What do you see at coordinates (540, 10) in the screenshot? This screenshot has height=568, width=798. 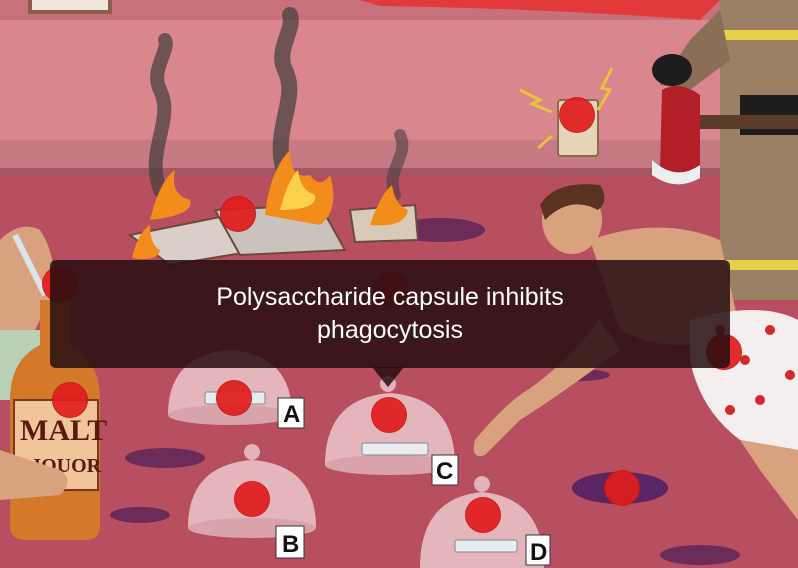 I see `red-banner` at bounding box center [540, 10].